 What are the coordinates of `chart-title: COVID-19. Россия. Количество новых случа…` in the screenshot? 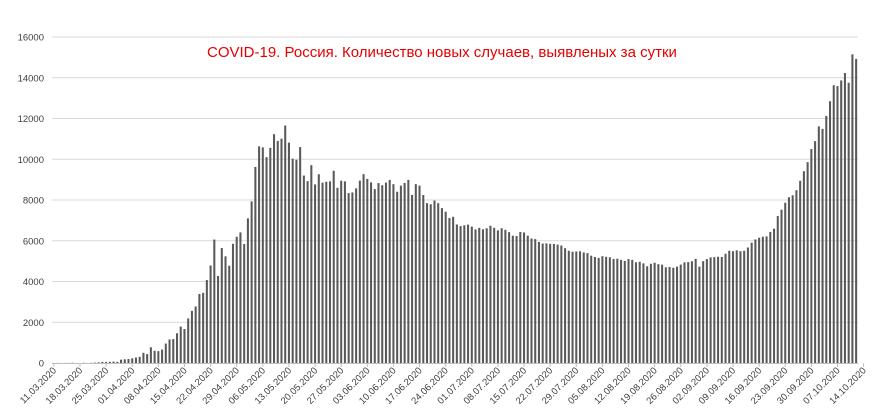 It's located at (442, 52).